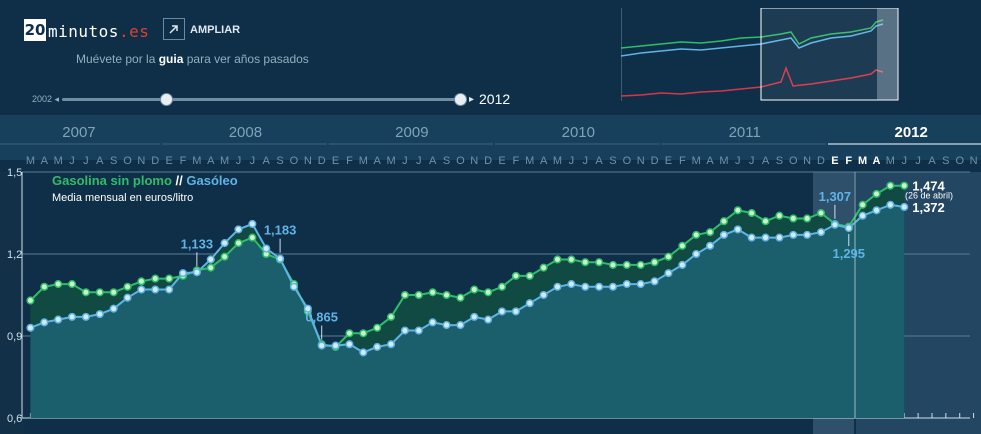 Image resolution: width=981 pixels, height=434 pixels. What do you see at coordinates (246, 59) in the screenshot?
I see `hint-text-2: para ver años pasados` at bounding box center [246, 59].